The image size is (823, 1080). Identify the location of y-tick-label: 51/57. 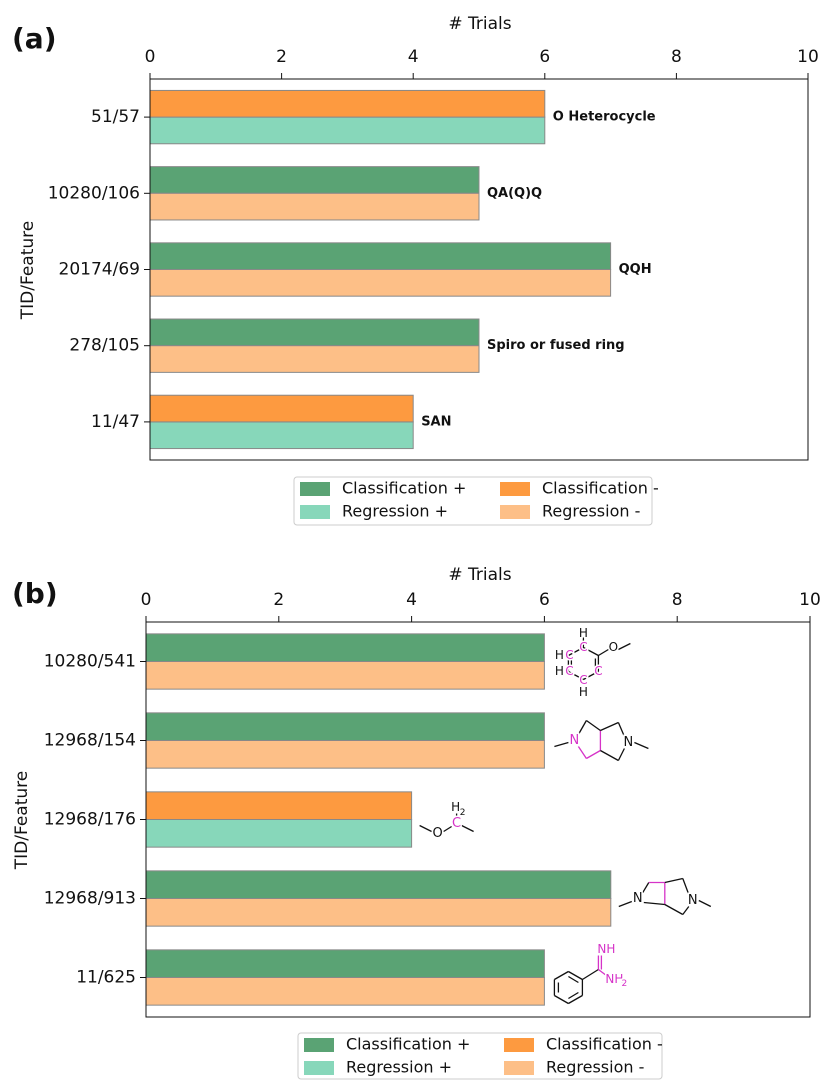
(115, 117).